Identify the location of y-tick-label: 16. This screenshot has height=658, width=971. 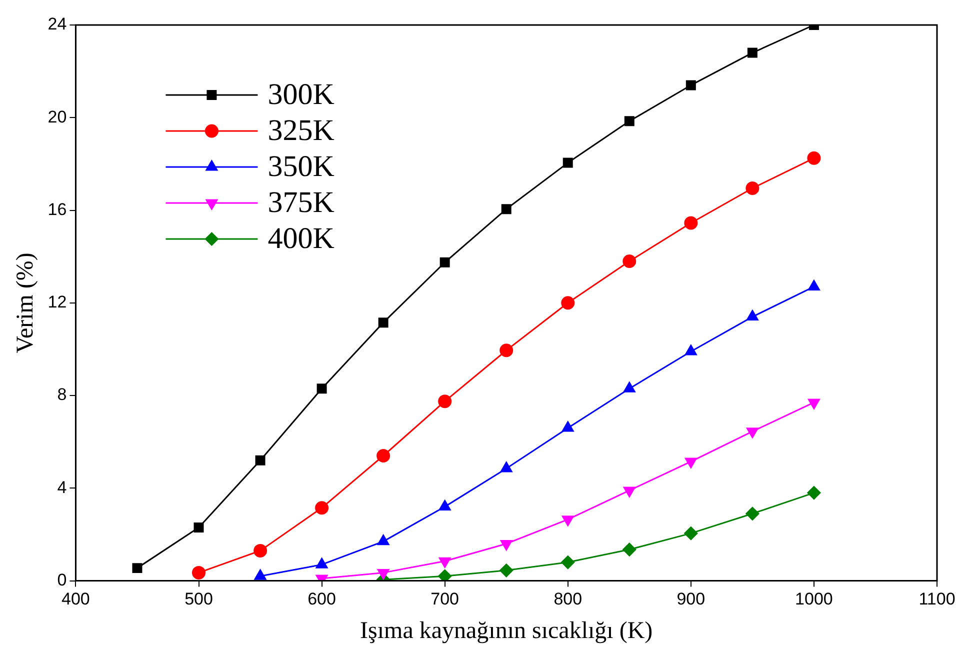
(57, 209).